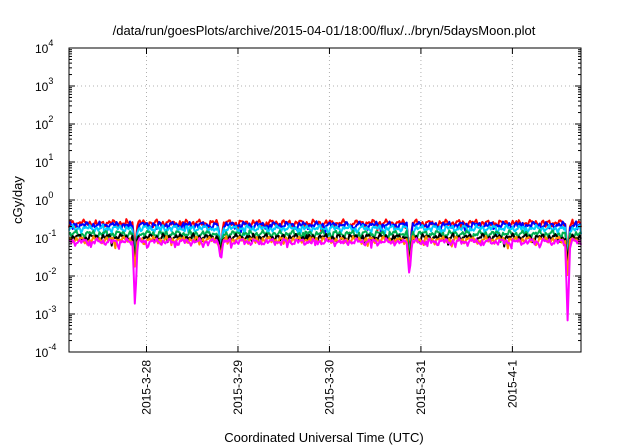 Image resolution: width=640 pixels, height=448 pixels. I want to click on x-tick-label: 2015-3-30, so click(329, 387).